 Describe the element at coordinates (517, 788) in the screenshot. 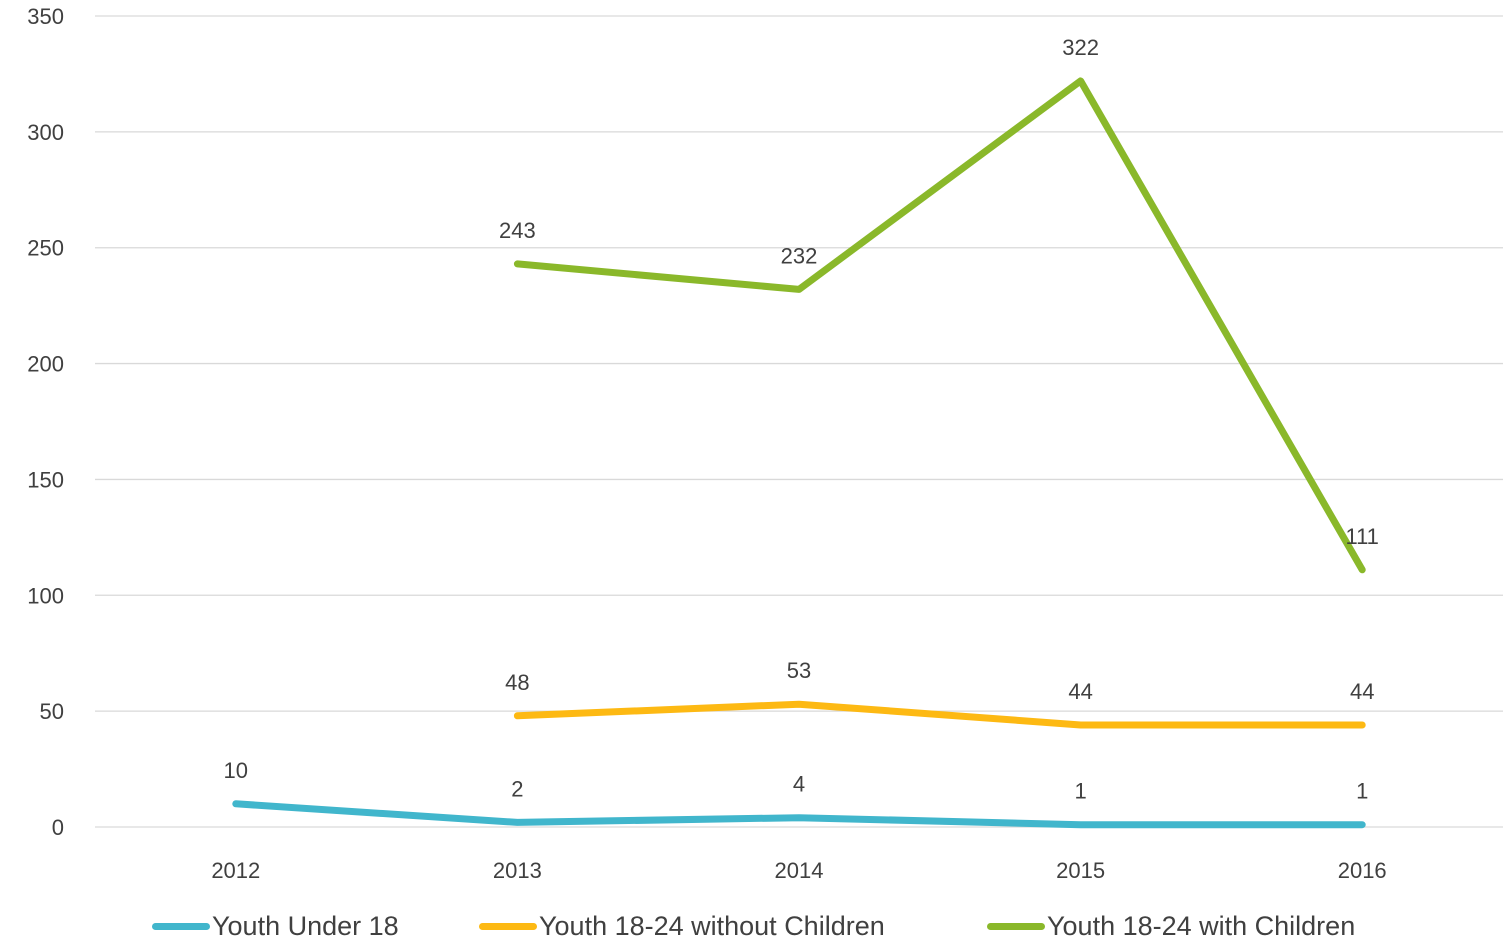

I see `data-label: 2` at that location.